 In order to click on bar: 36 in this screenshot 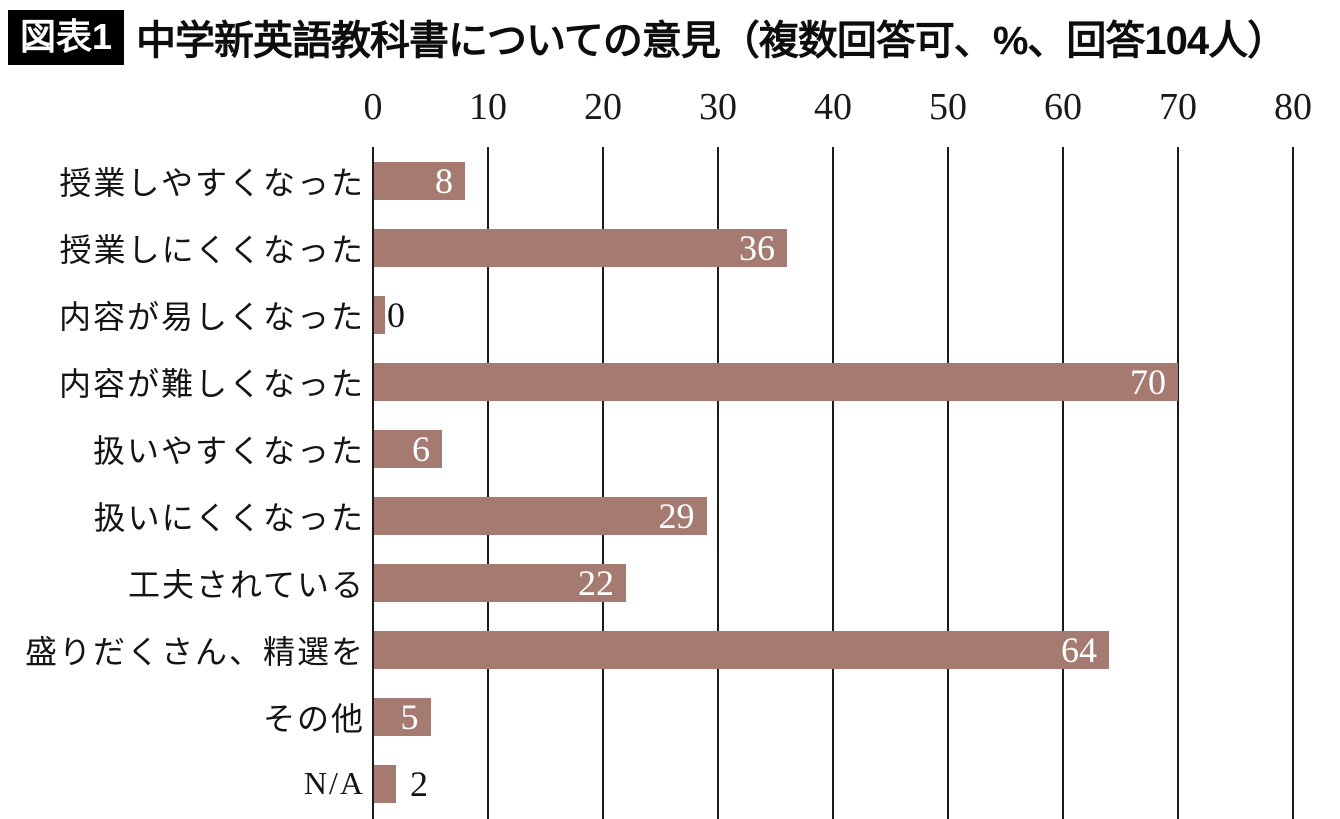, I will do `click(580, 247)`.